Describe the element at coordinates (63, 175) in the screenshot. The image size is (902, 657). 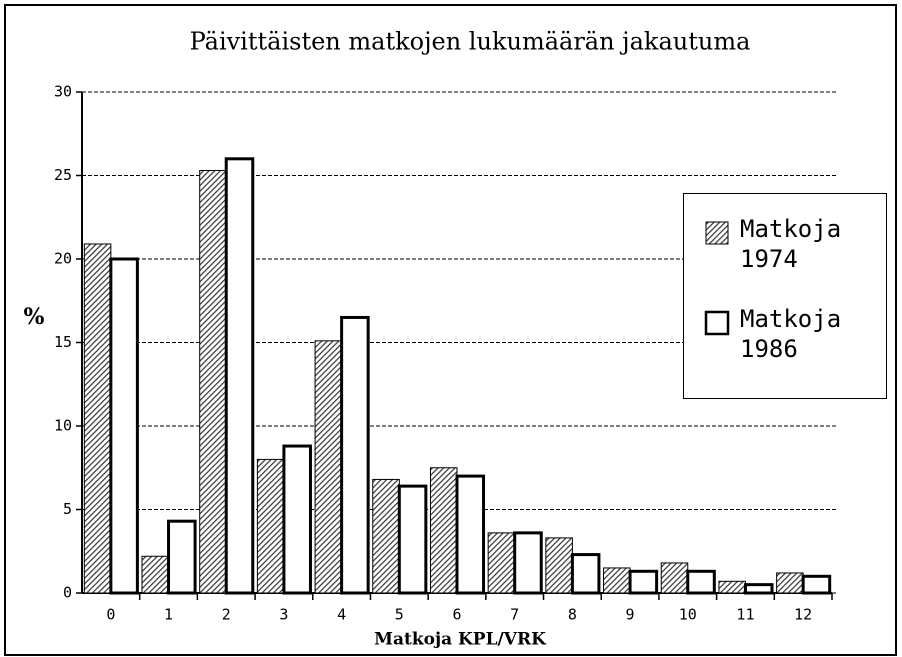
I see `y-tick-label: 25` at that location.